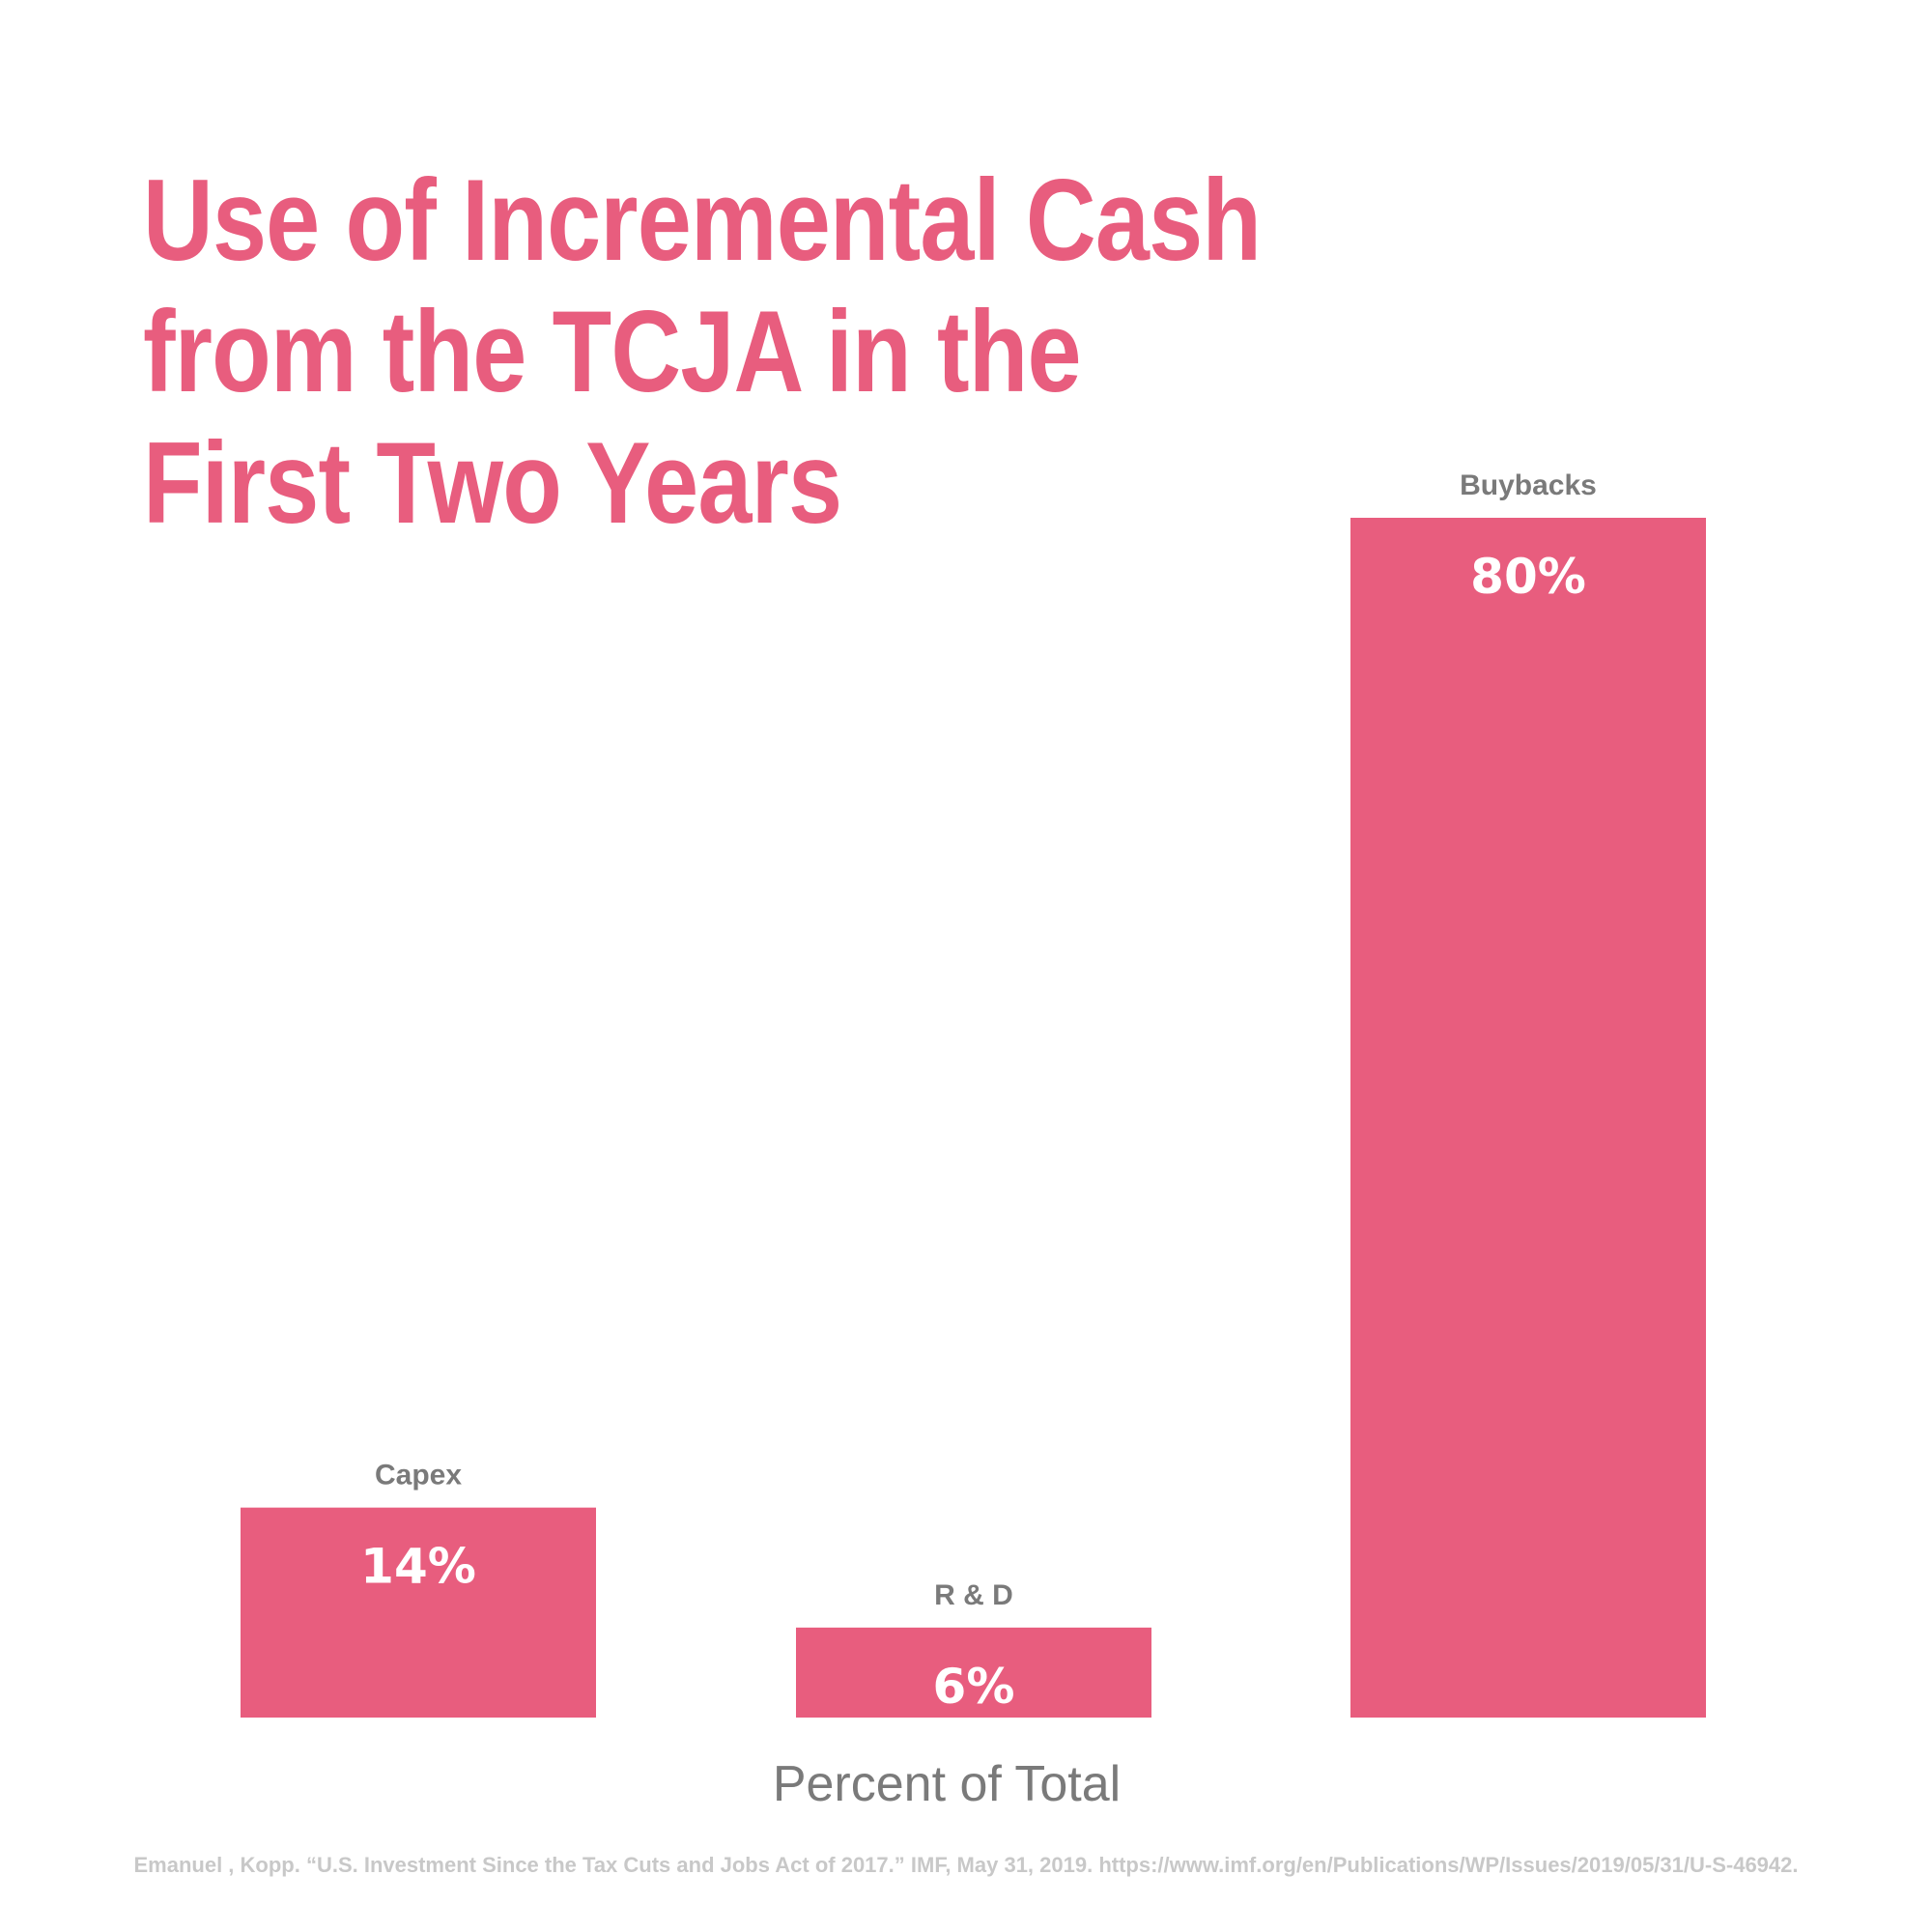  I want to click on value-label-capex: 14%, so click(418, 1567).